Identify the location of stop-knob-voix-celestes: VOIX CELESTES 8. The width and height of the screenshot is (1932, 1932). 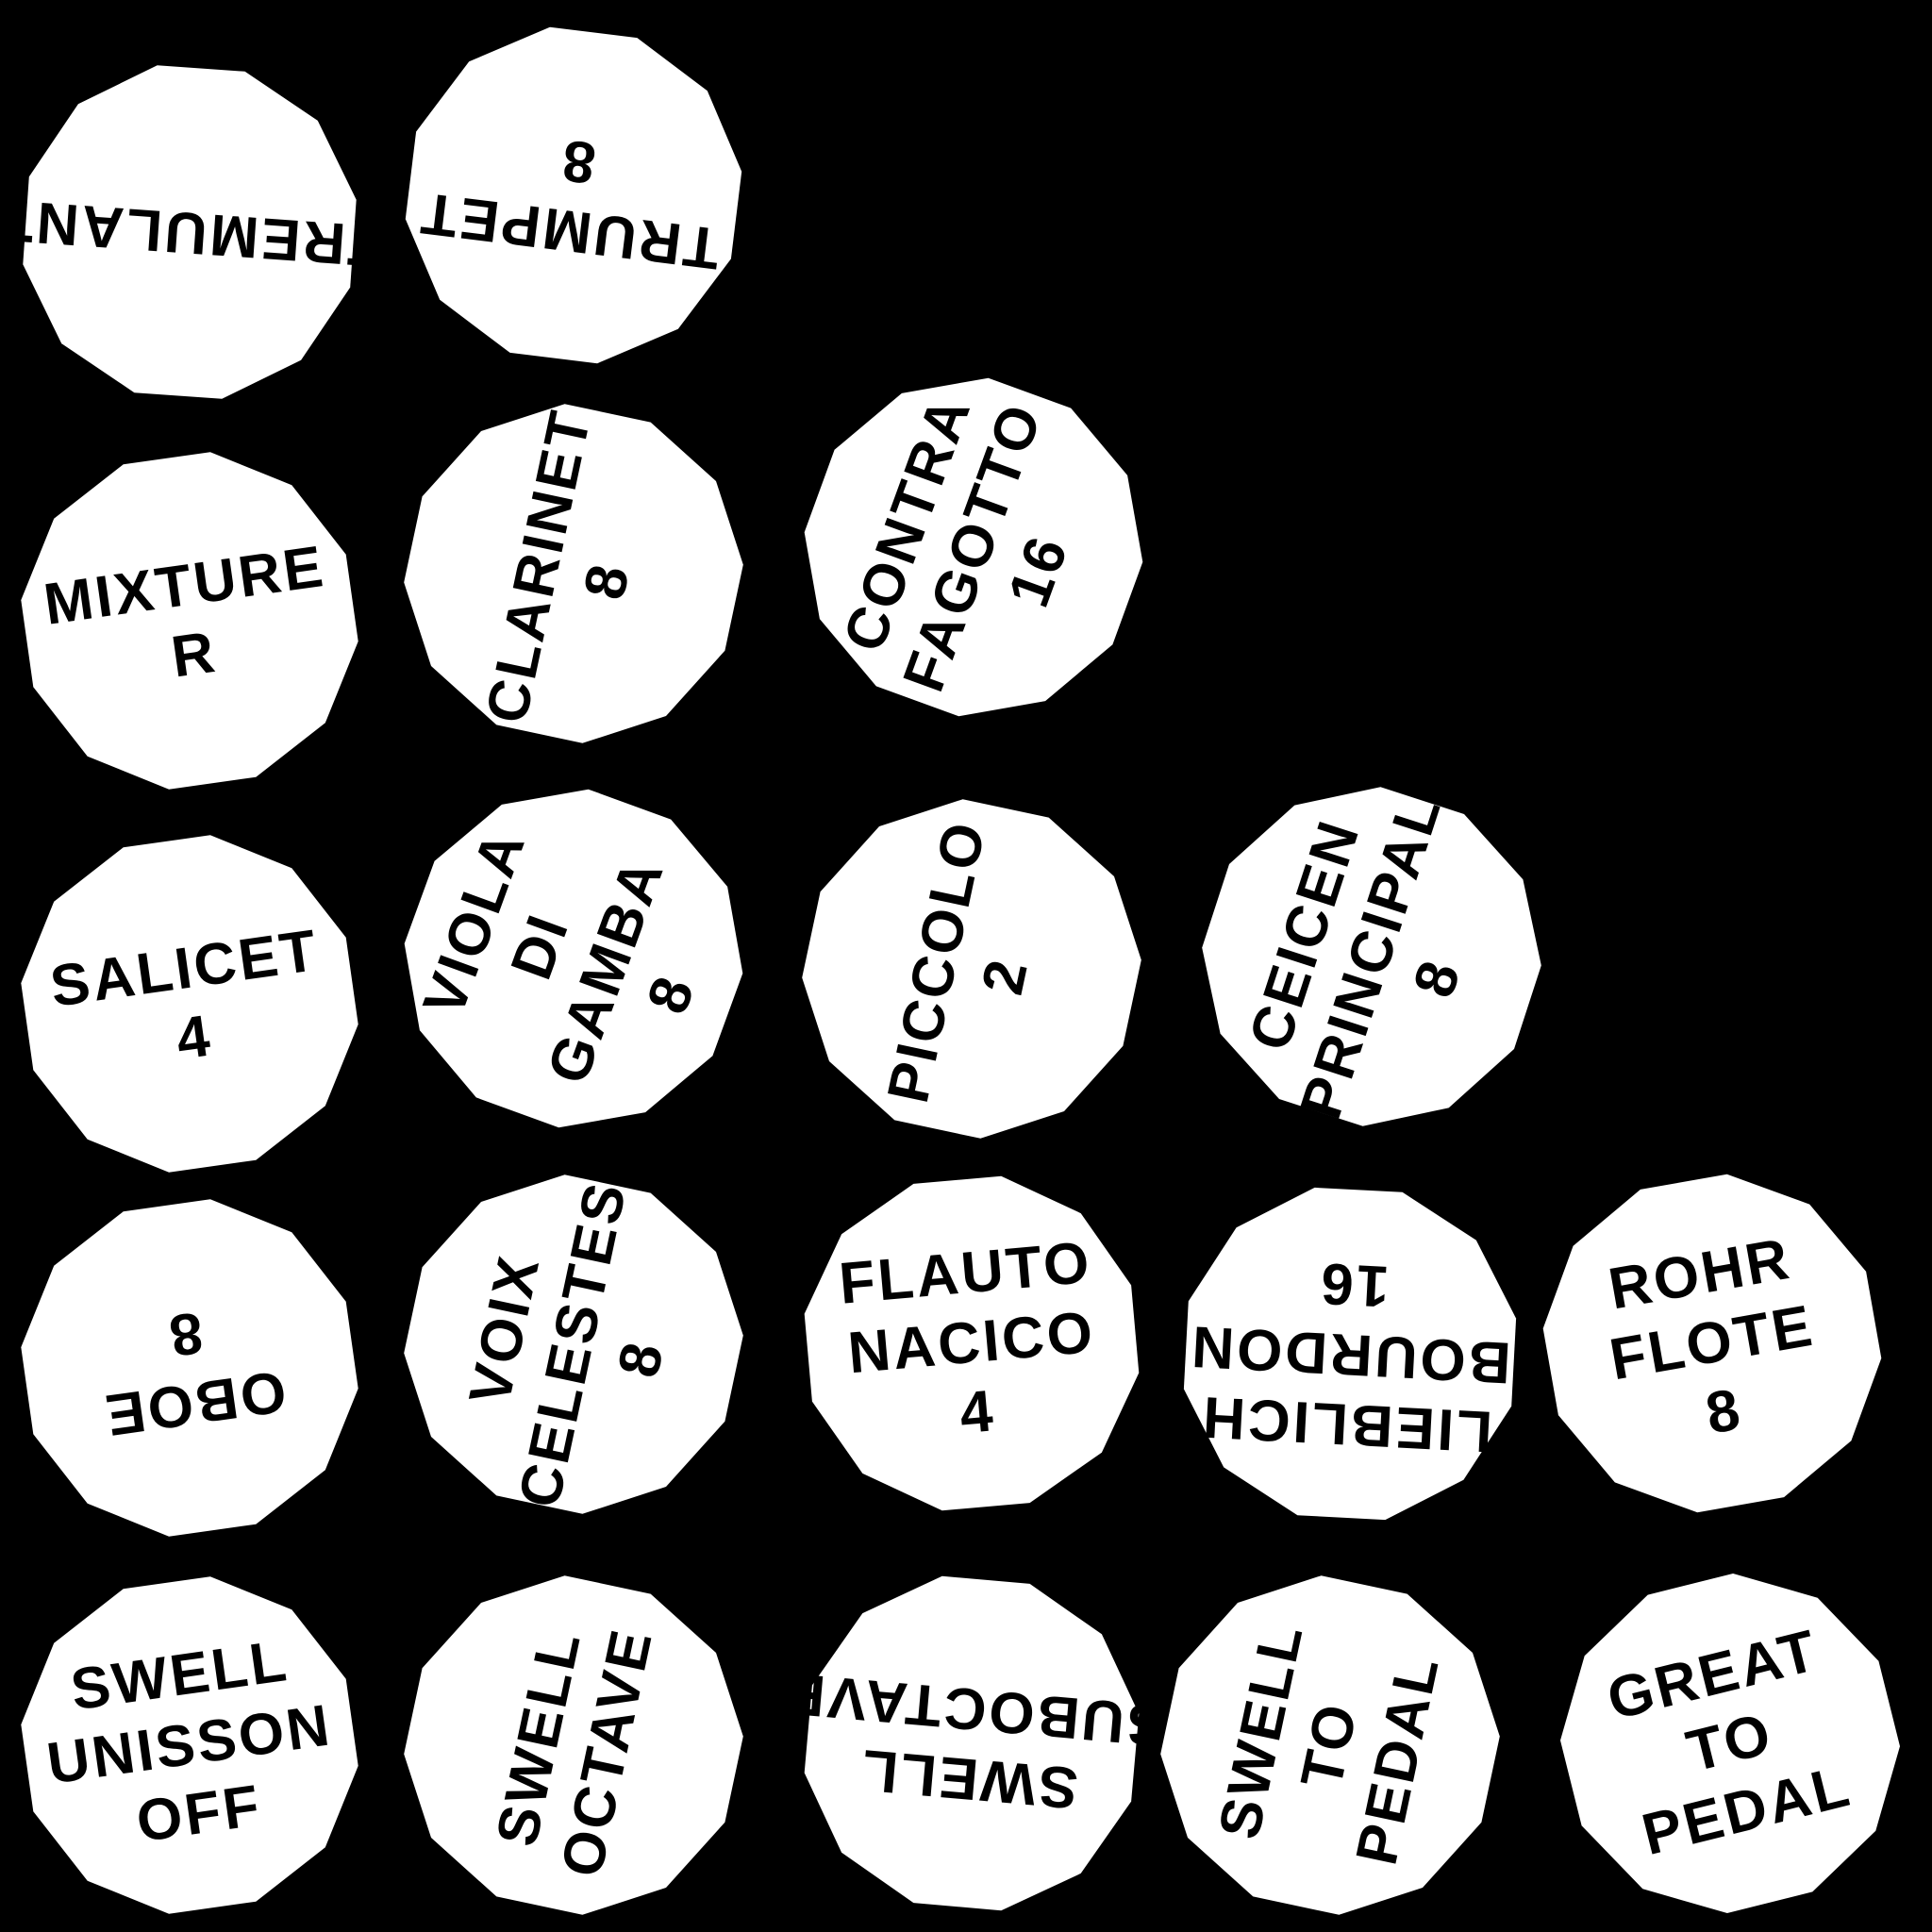
(573, 1344).